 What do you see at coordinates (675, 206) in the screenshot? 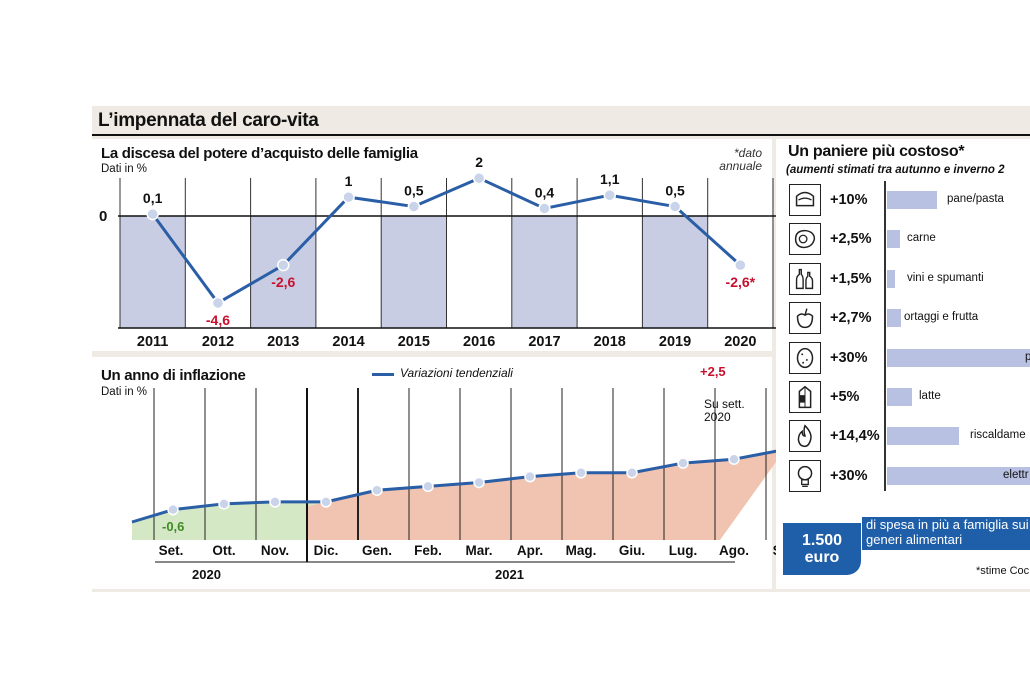
I see `chart1-point-2019` at bounding box center [675, 206].